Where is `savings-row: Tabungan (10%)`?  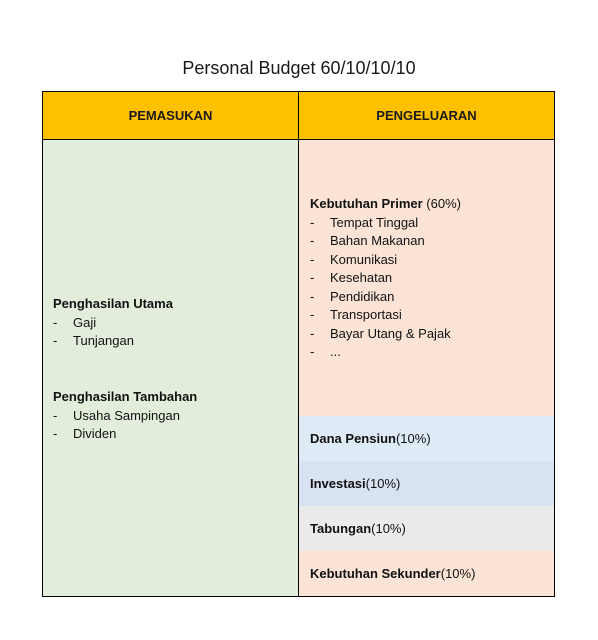 savings-row: Tabungan (10%) is located at coordinates (426, 528).